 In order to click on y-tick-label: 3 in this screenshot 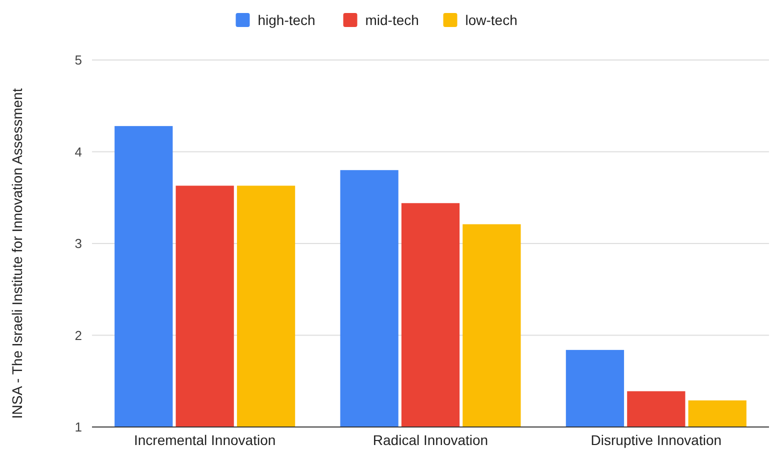, I will do `click(78, 244)`.